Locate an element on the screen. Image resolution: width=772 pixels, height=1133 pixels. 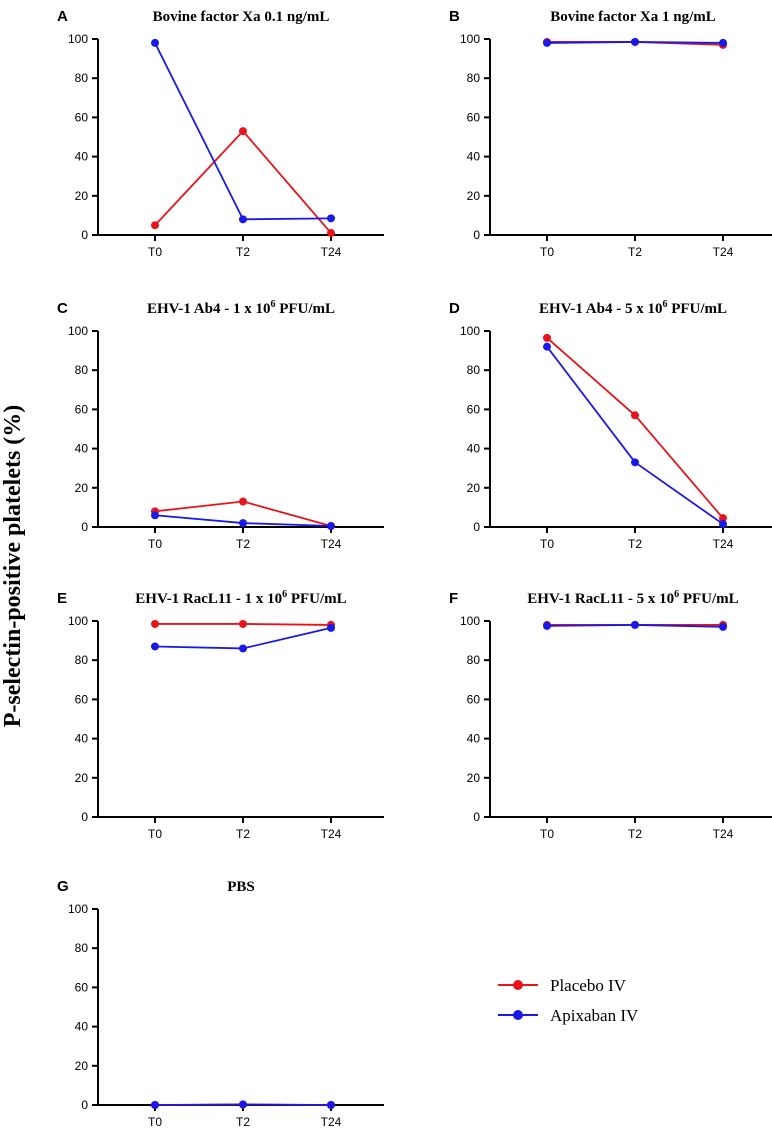
legend-item-placebo: Placebo IV is located at coordinates (562, 985).